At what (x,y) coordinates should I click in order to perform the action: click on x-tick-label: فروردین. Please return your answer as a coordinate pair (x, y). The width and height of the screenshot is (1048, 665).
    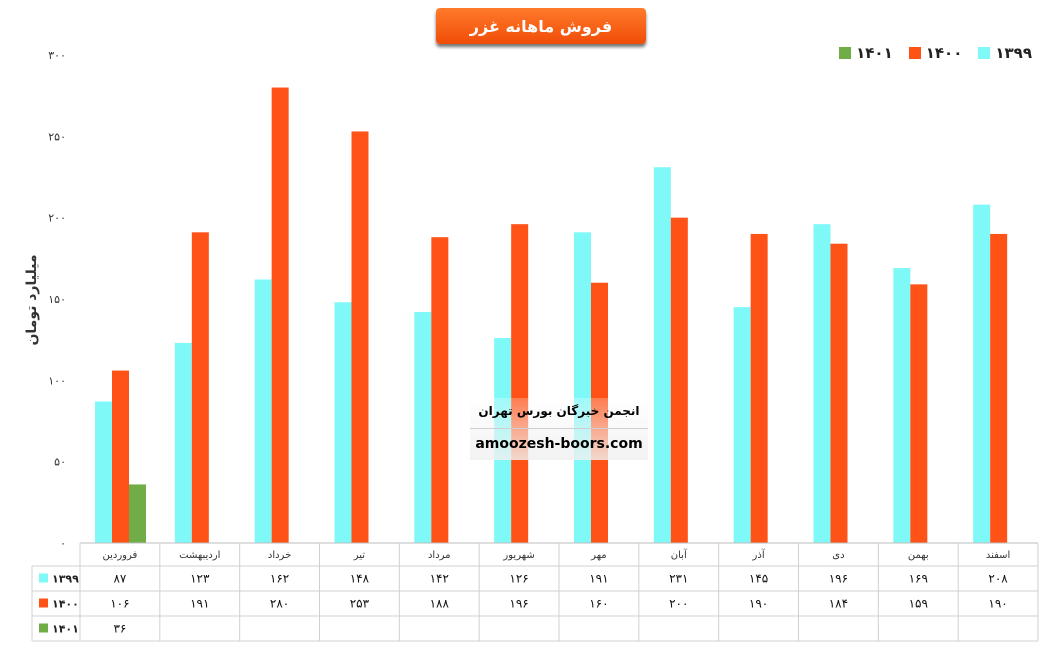
    Looking at the image, I should click on (120, 555).